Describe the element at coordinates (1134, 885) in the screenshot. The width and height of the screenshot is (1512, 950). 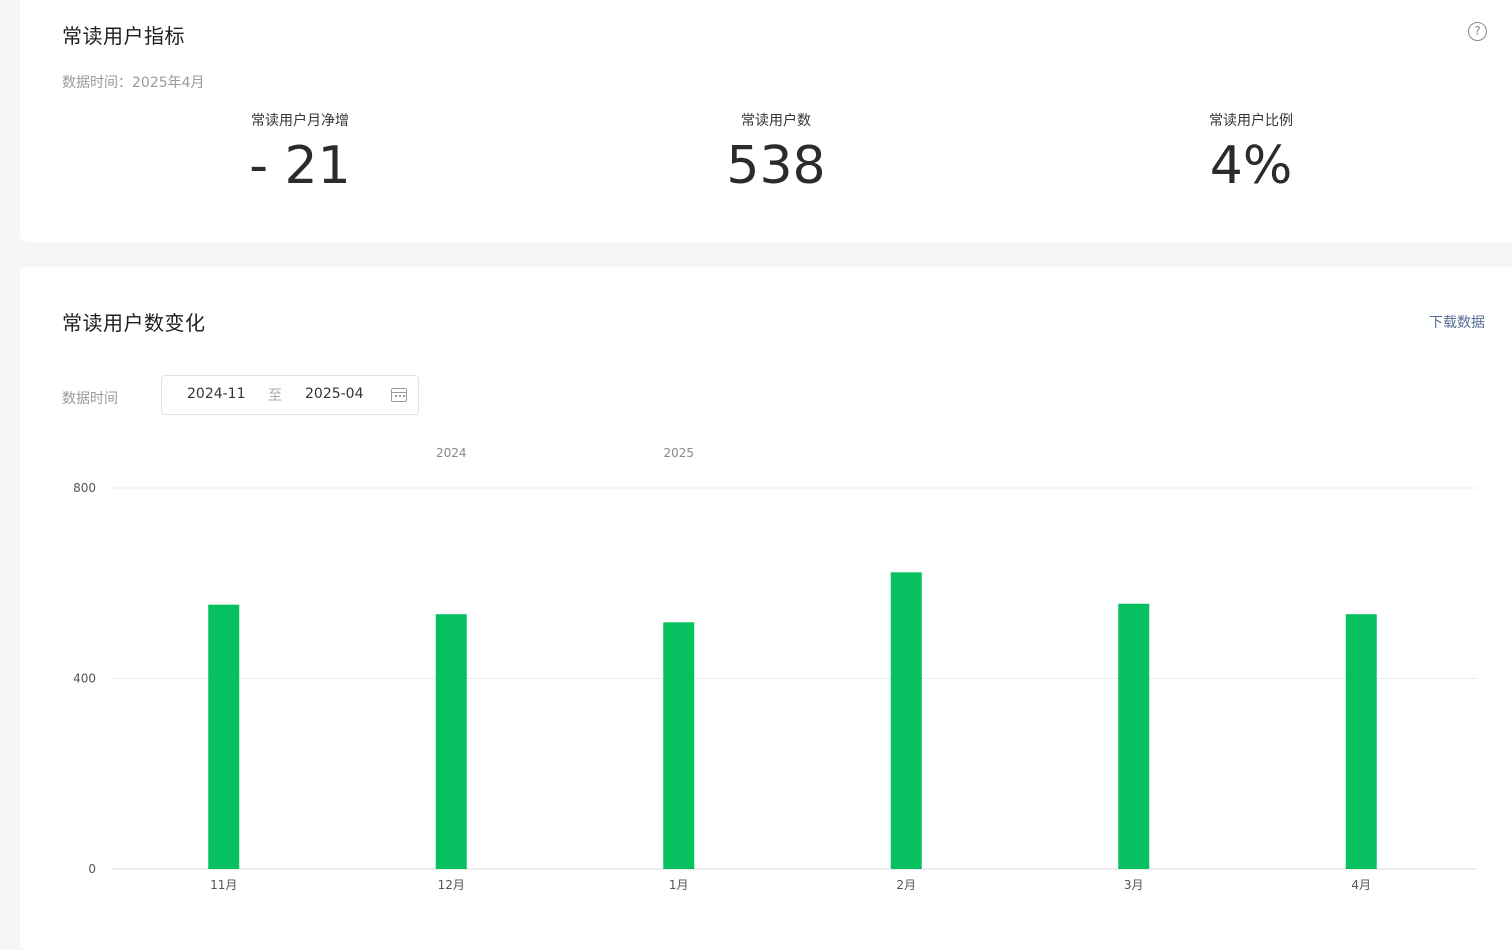
I see `x-tick-label: 3月` at that location.